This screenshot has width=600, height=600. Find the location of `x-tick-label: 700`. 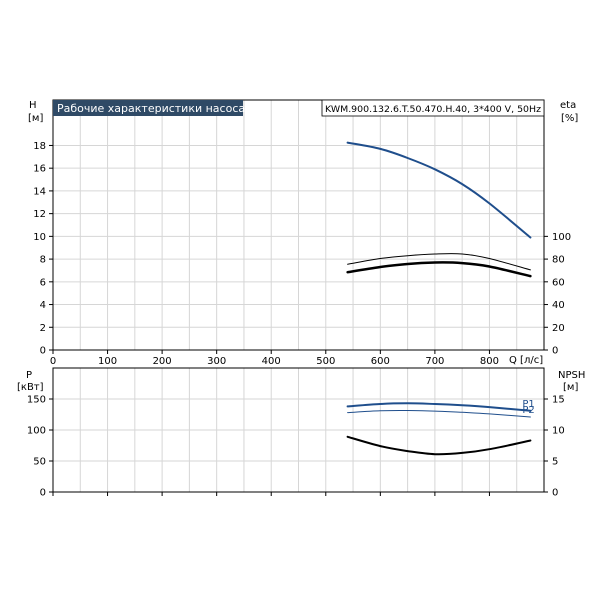

x-tick-label: 700 is located at coordinates (434, 361).